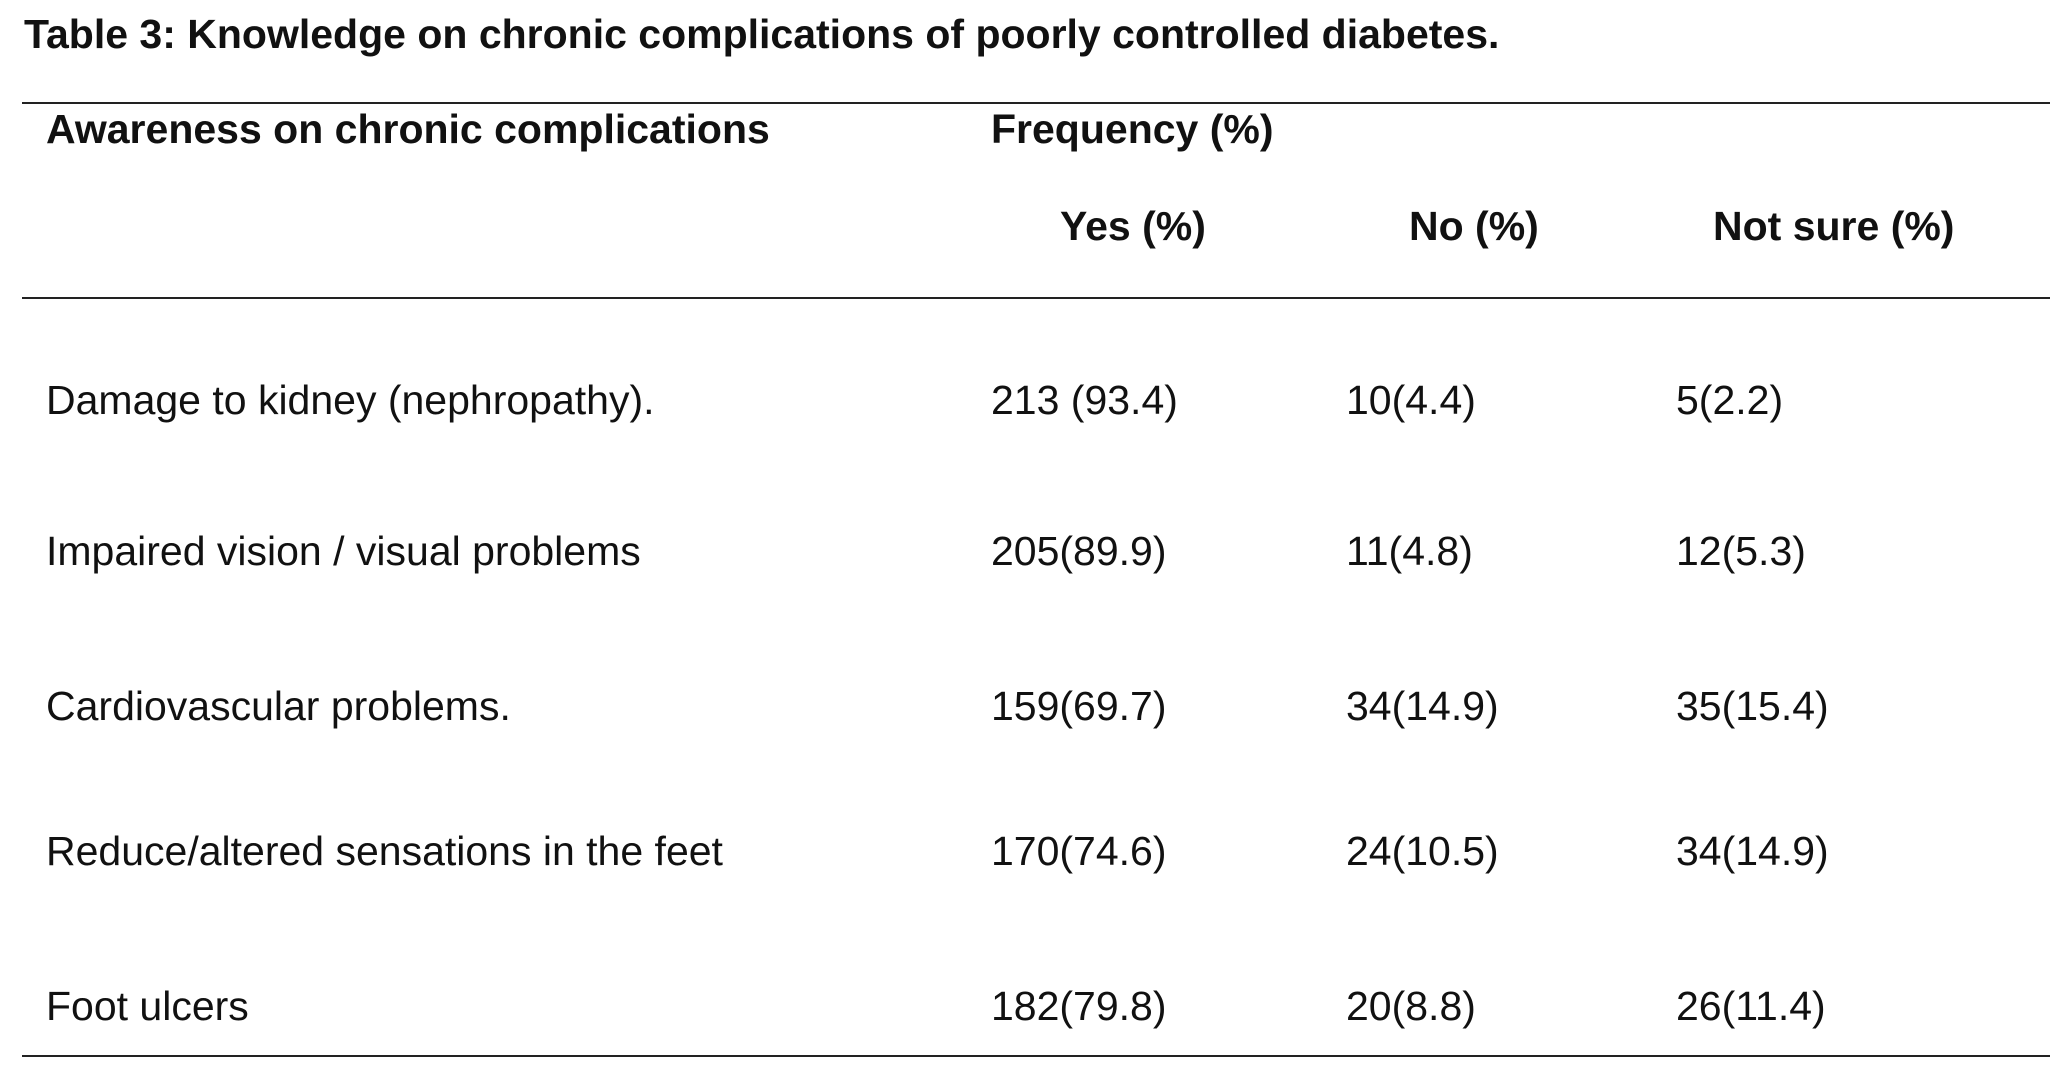 The width and height of the screenshot is (2050, 1072). What do you see at coordinates (1422, 706) in the screenshot?
I see `cell-no: 34(14.9)` at bounding box center [1422, 706].